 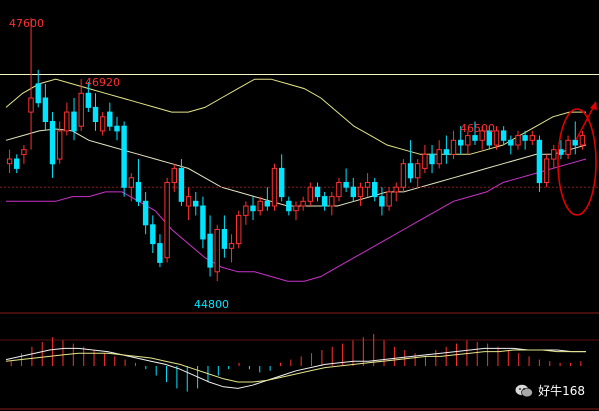 What do you see at coordinates (577, 162) in the screenshot?
I see `highlight-ellipse` at bounding box center [577, 162].